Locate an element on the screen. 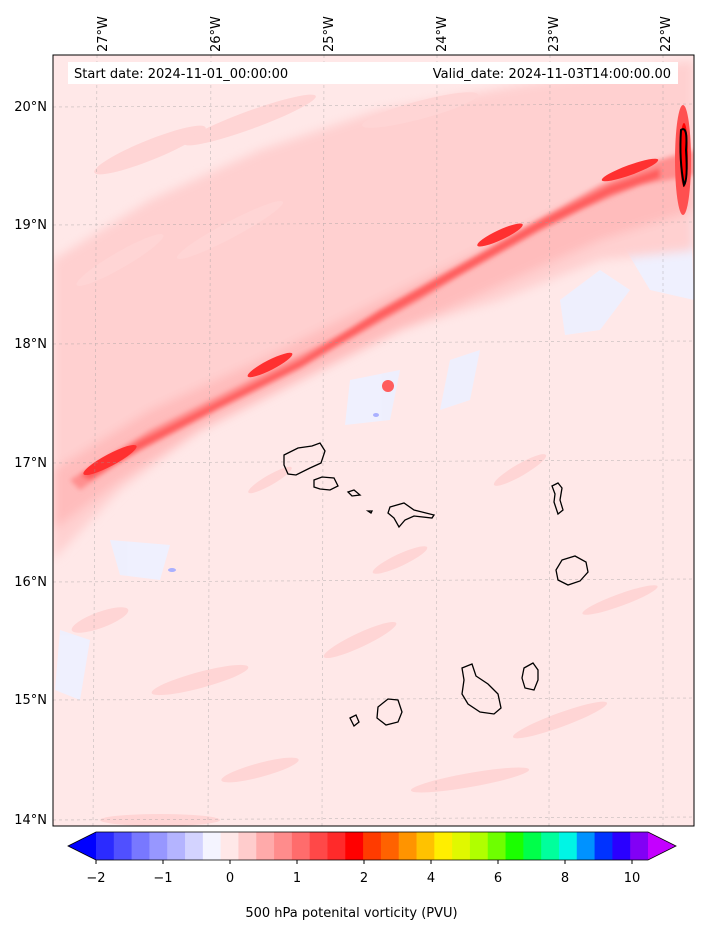  colorbar is located at coordinates (372, 847).